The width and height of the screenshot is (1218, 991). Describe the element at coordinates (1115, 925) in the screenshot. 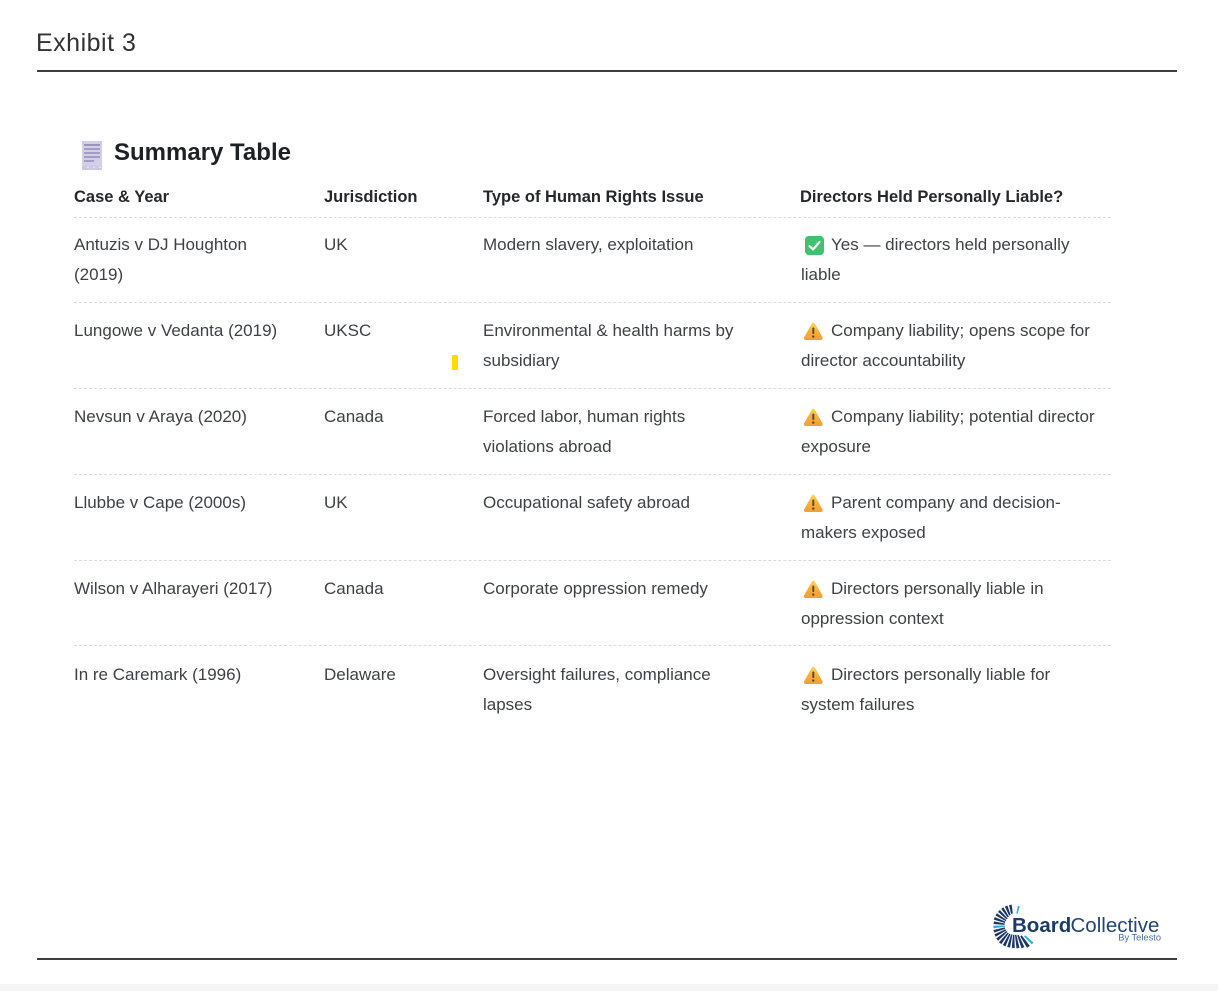

I see `svg-text: Collective` at that location.